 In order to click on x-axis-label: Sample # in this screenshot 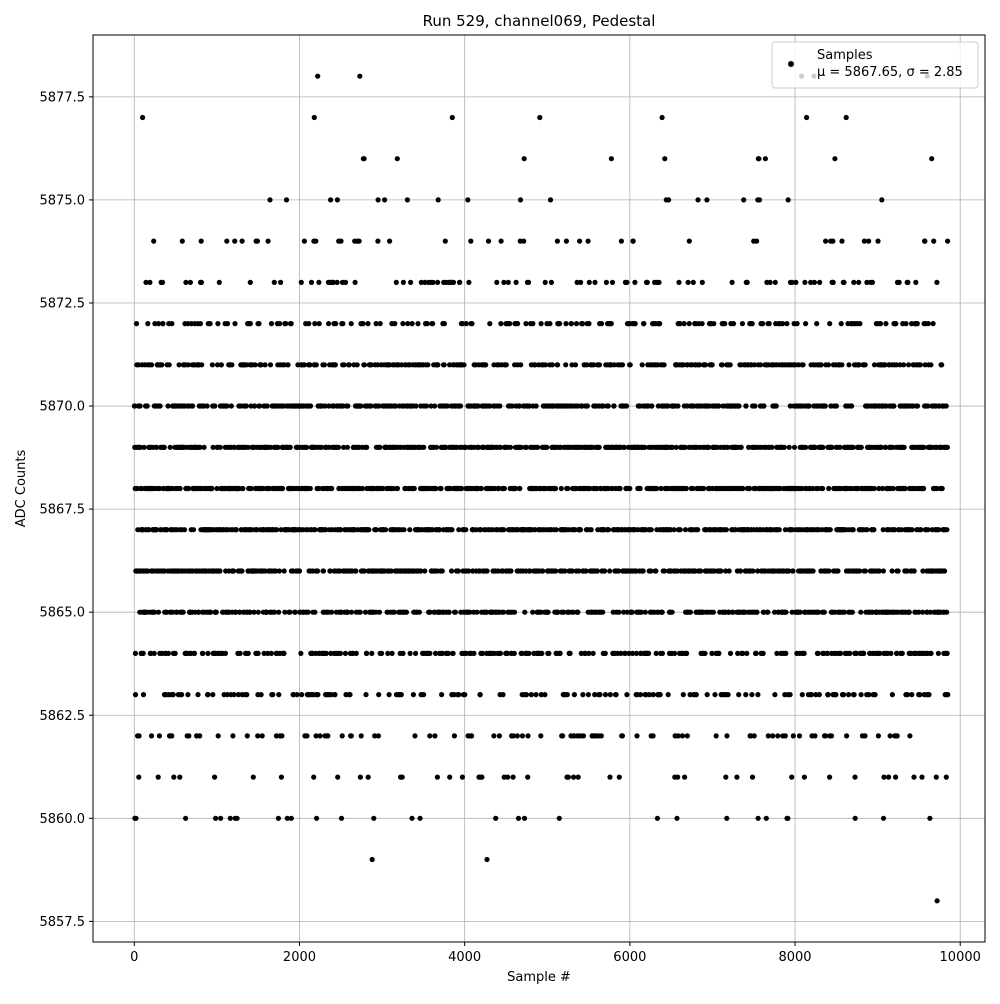, I will do `click(539, 977)`.